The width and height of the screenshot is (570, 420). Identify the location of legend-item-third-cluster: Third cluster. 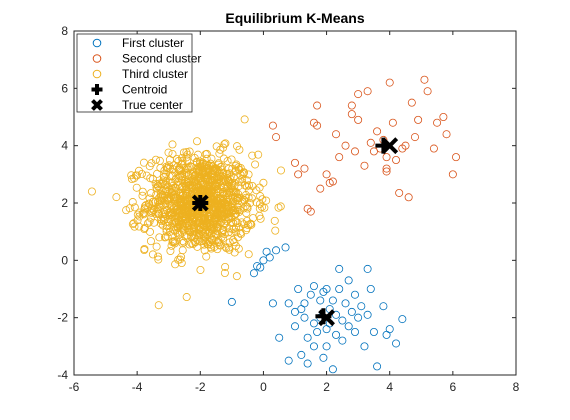
(140, 74).